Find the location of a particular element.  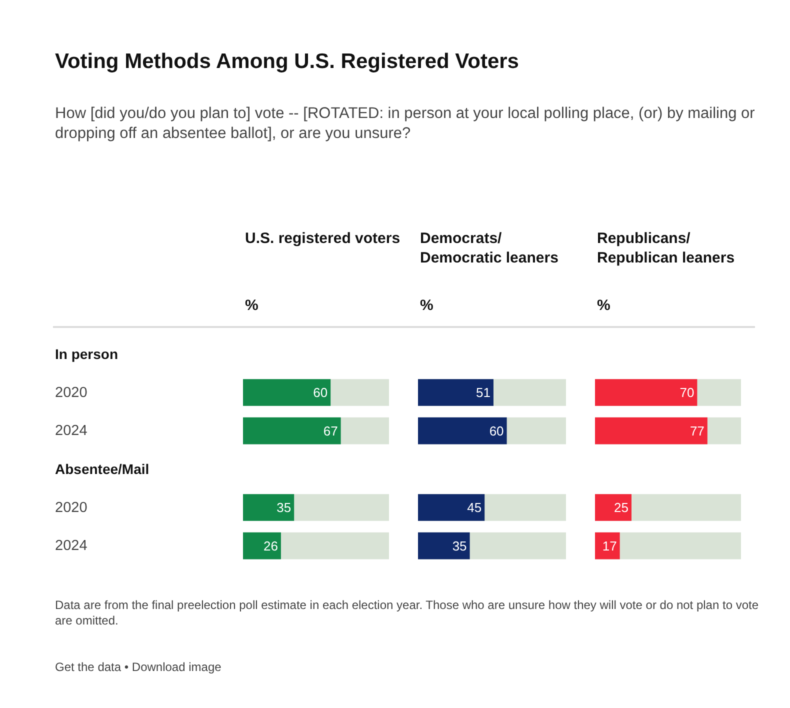

chart-title: Republicans/ Republican leaners is located at coordinates (666, 248).